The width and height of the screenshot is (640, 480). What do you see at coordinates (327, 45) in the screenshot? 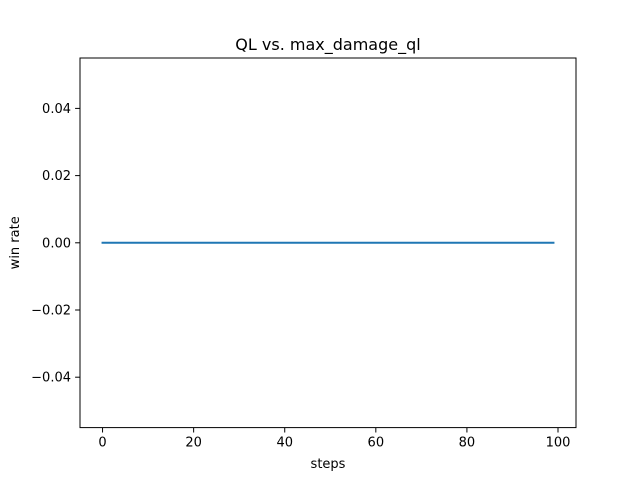
I see `chart-title: QL vs. max_damage_ql` at bounding box center [327, 45].